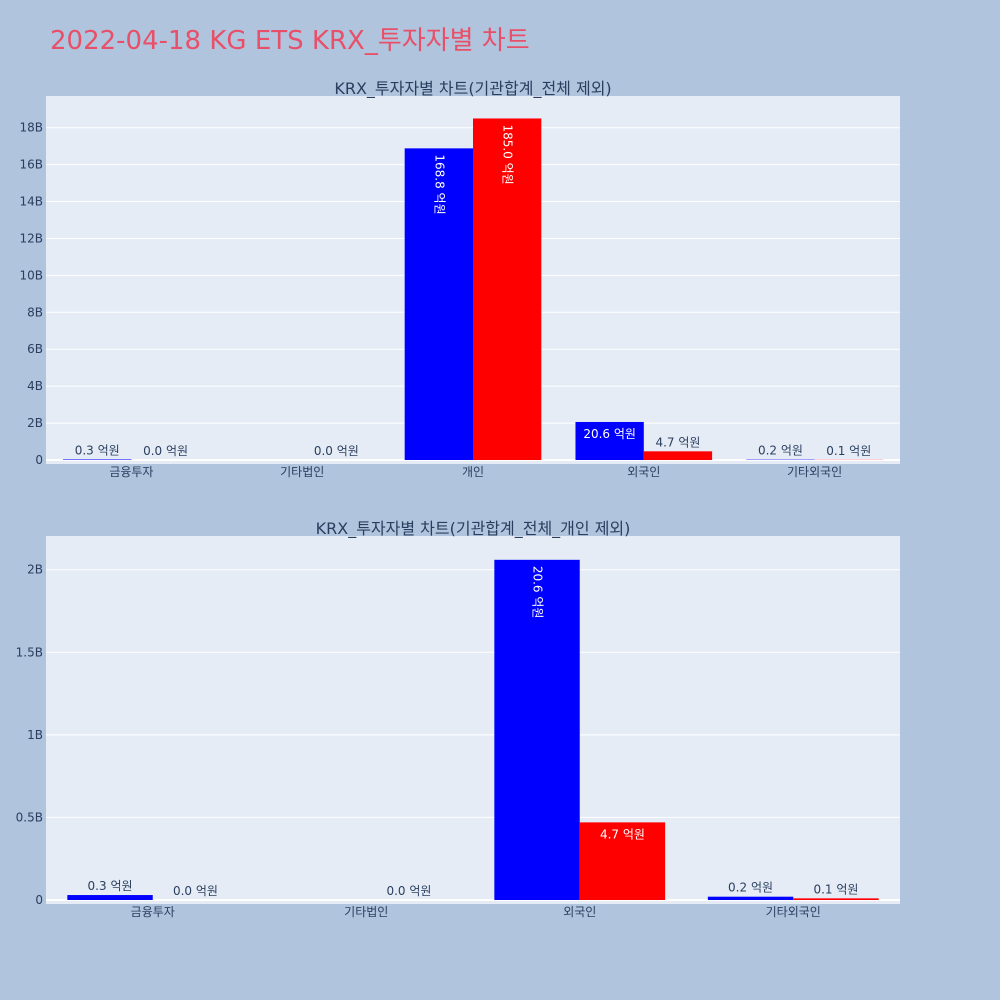  What do you see at coordinates (31, 128) in the screenshot?
I see `y-tick-label: 18B` at bounding box center [31, 128].